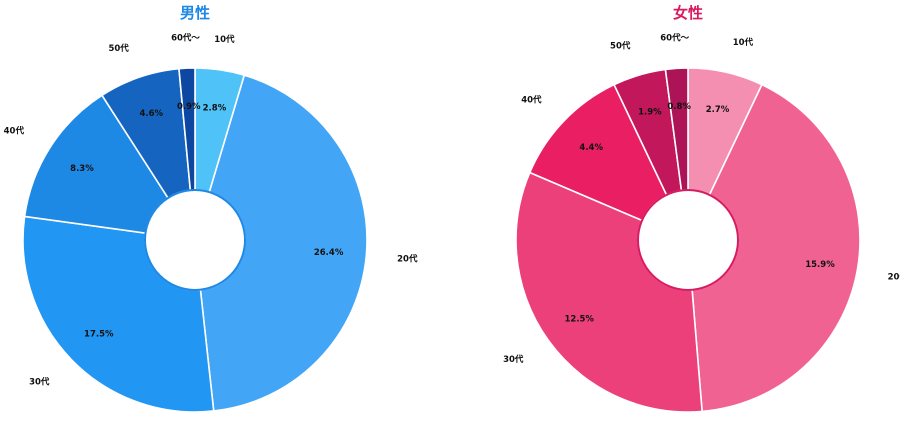  What do you see at coordinates (579, 319) in the screenshot?
I see `female-value-label-3: 12.5%` at bounding box center [579, 319].